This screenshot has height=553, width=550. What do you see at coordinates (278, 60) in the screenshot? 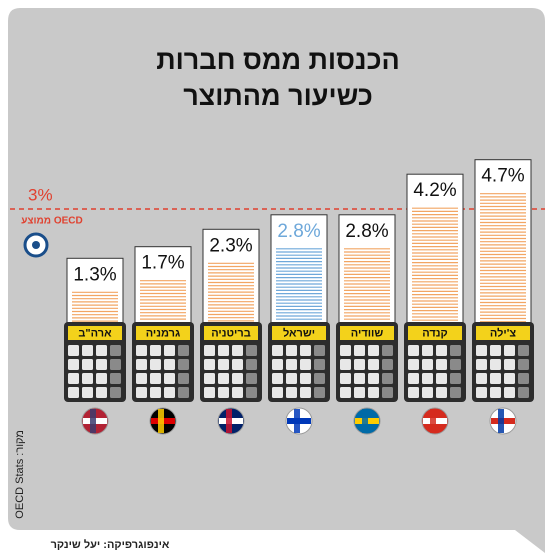
I see `chart-title: הכנסות ממס חברות` at bounding box center [278, 60].